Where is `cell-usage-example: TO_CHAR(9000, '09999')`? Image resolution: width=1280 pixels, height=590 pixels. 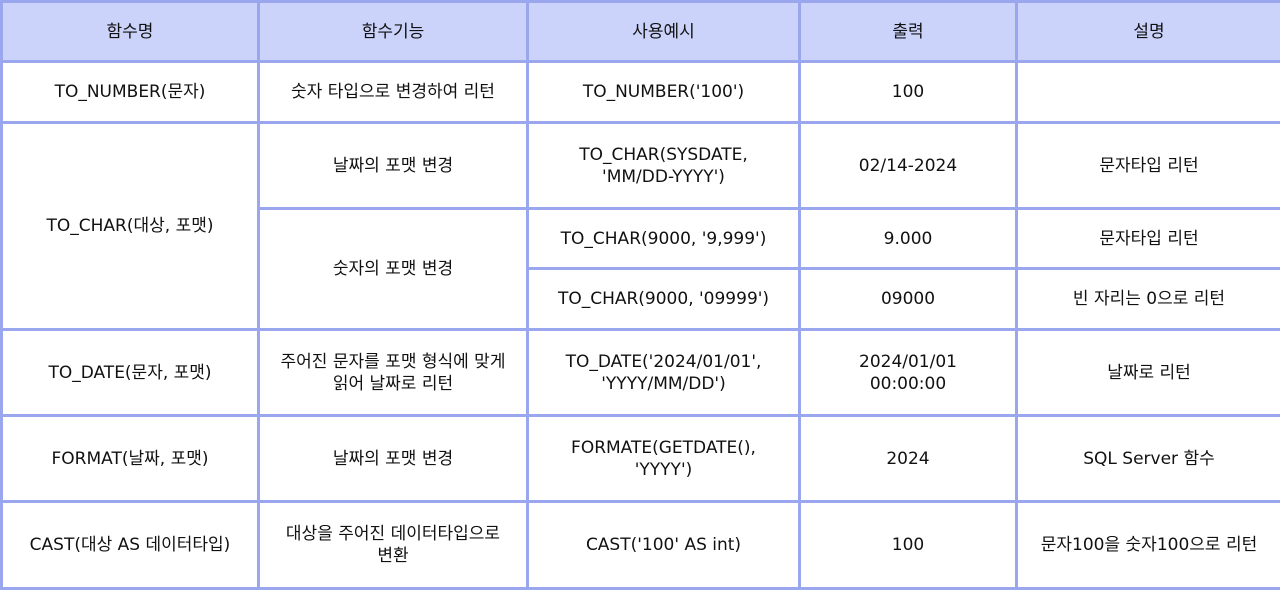
cell-usage-example: TO_CHAR(9000, '09999') is located at coordinates (664, 299).